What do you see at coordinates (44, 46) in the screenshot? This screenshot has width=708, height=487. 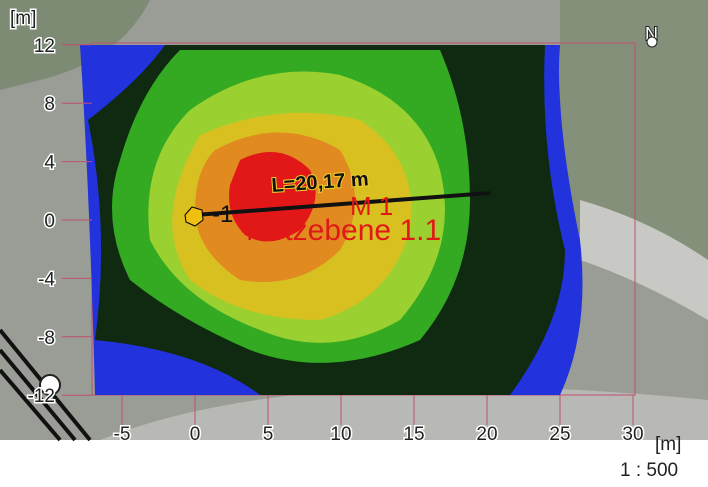 I see `y-tick-label: 12` at bounding box center [44, 46].